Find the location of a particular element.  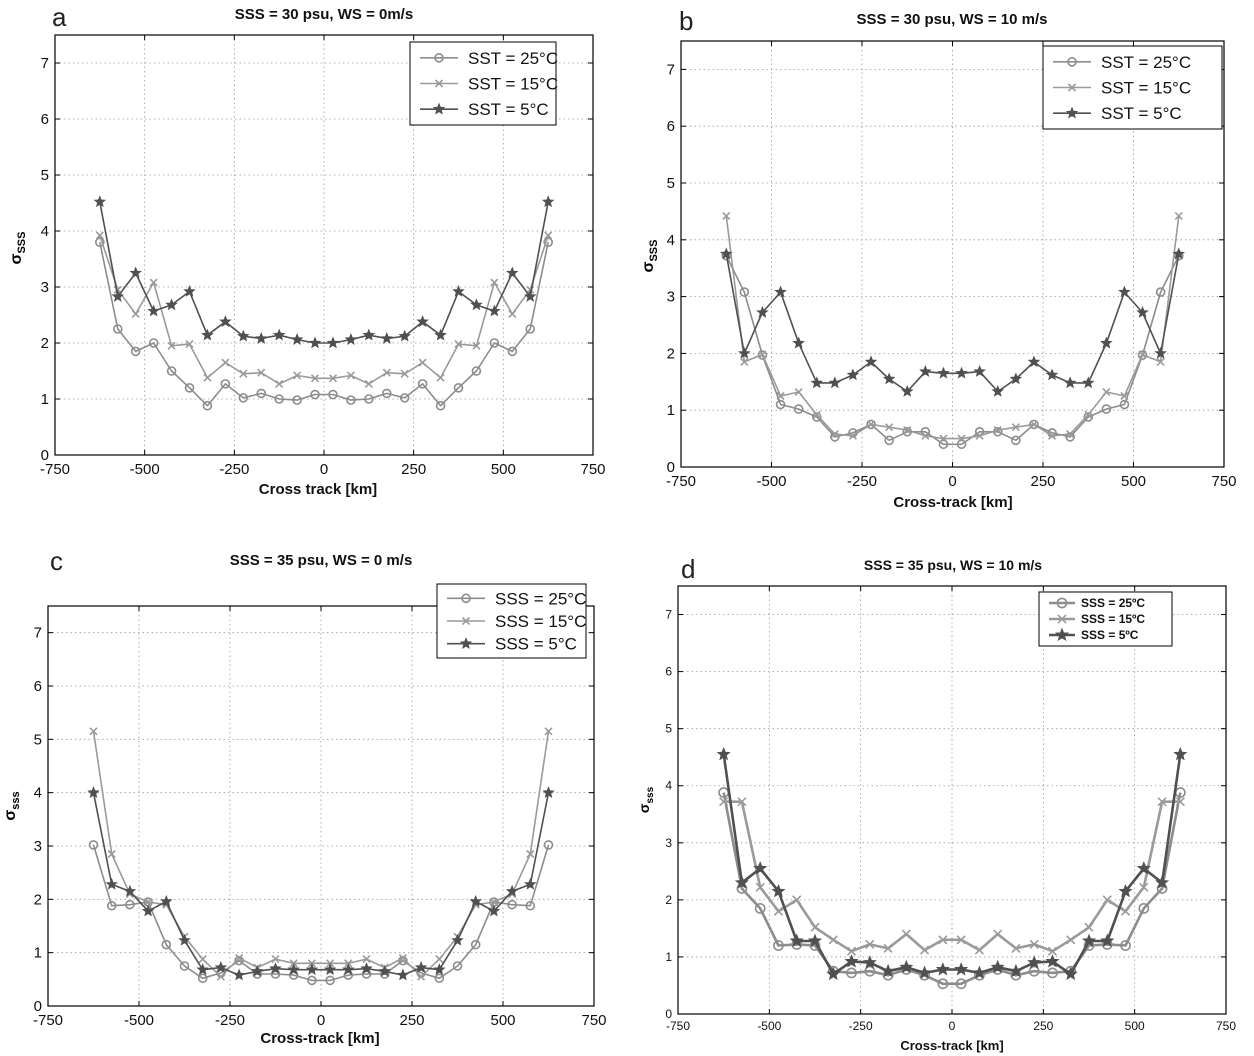

y-tick-label: 7 is located at coordinates (668, 615).